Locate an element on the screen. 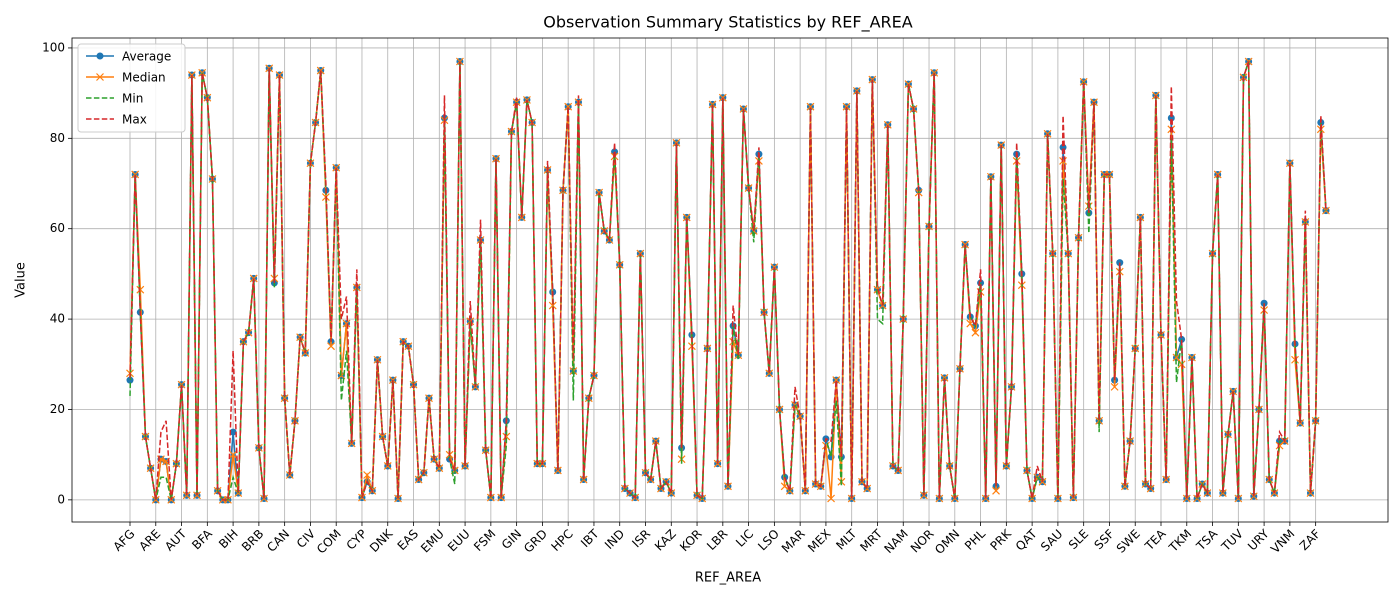 The height and width of the screenshot is (600, 1400). legend-label: Min is located at coordinates (132, 99).